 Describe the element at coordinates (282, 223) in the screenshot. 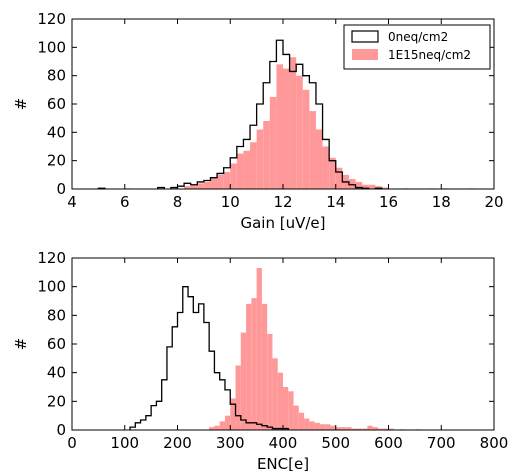

I see `x-axis-label: Gain [uV/e]` at that location.